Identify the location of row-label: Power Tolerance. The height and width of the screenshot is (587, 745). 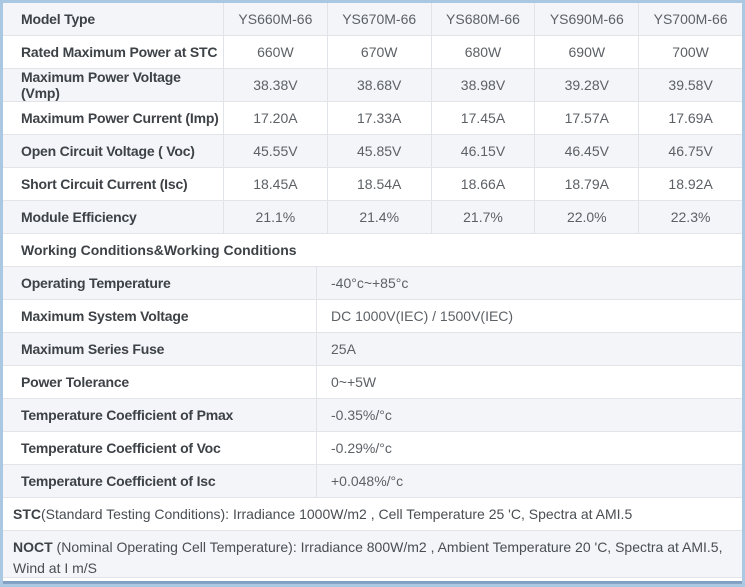
(75, 382).